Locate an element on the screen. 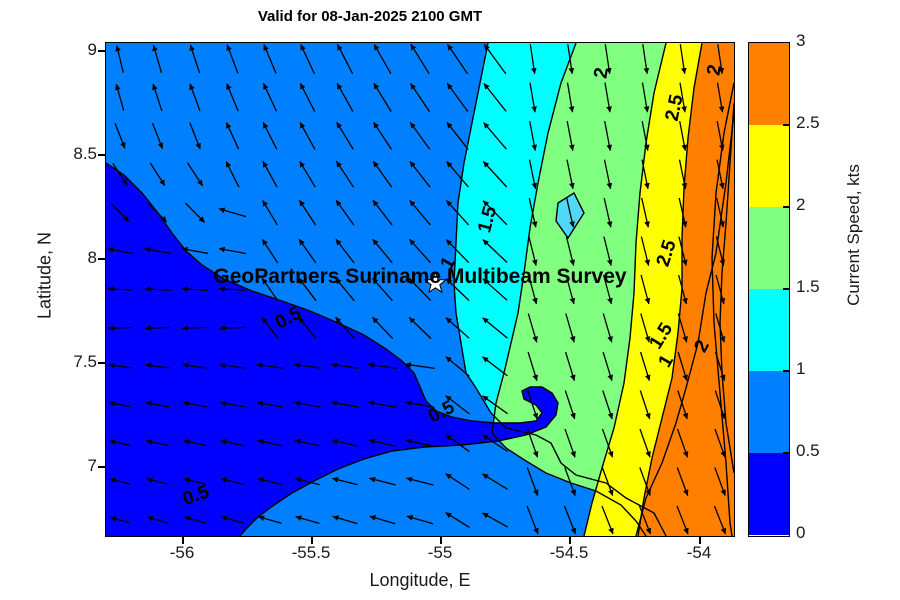  colorbar is located at coordinates (769, 289).